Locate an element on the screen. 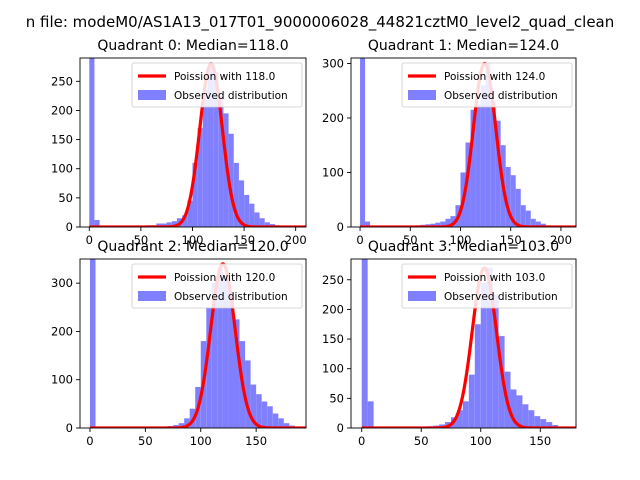 Image resolution: width=640 pixels, height=480 pixels. panel-title: Quadrant 3: Median=103.0 is located at coordinates (463, 247).